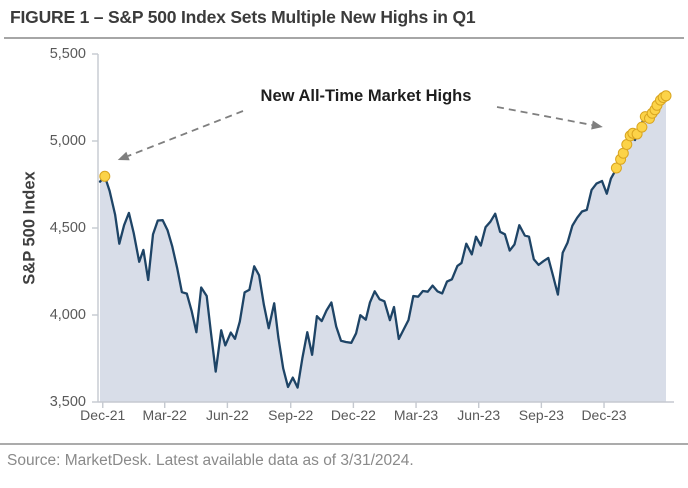 The height and width of the screenshot is (488, 688). What do you see at coordinates (227, 415) in the screenshot?
I see `x-tick-label: Jun-22` at bounding box center [227, 415].